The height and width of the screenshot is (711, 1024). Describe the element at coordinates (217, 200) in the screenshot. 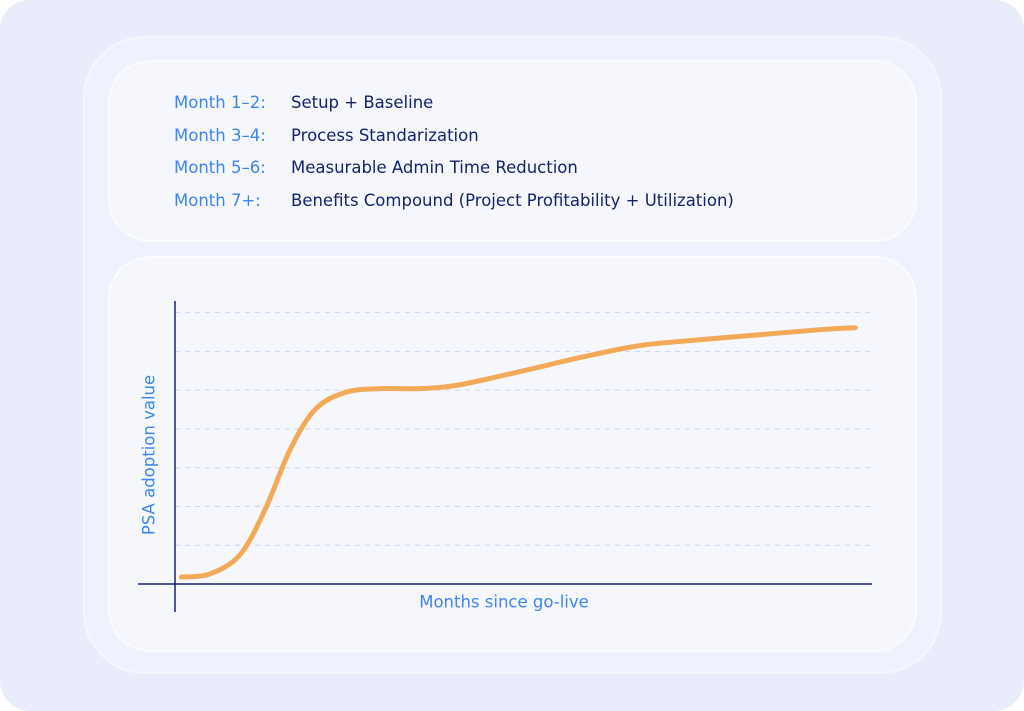

I see `timeline-label: Month 7+:` at that location.